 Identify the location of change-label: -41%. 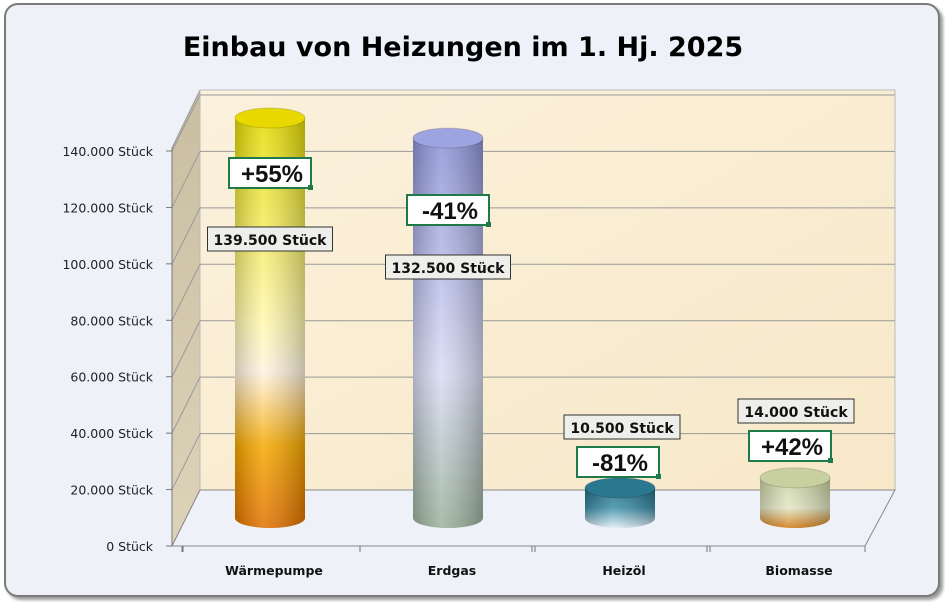
(450, 211).